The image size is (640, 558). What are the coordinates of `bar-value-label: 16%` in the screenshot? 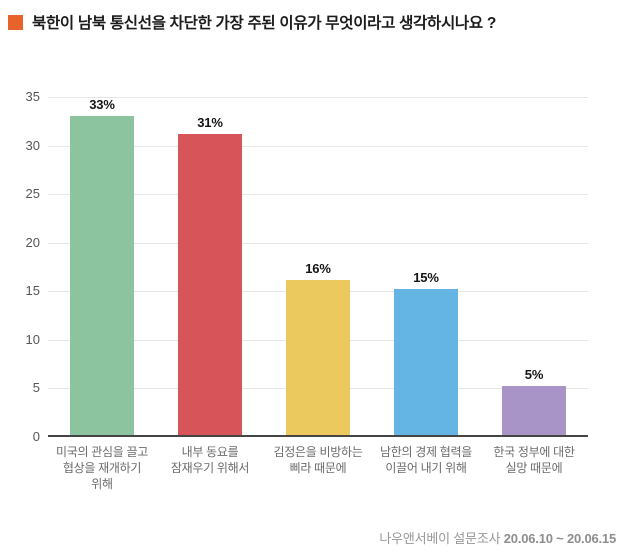 It's located at (318, 268).